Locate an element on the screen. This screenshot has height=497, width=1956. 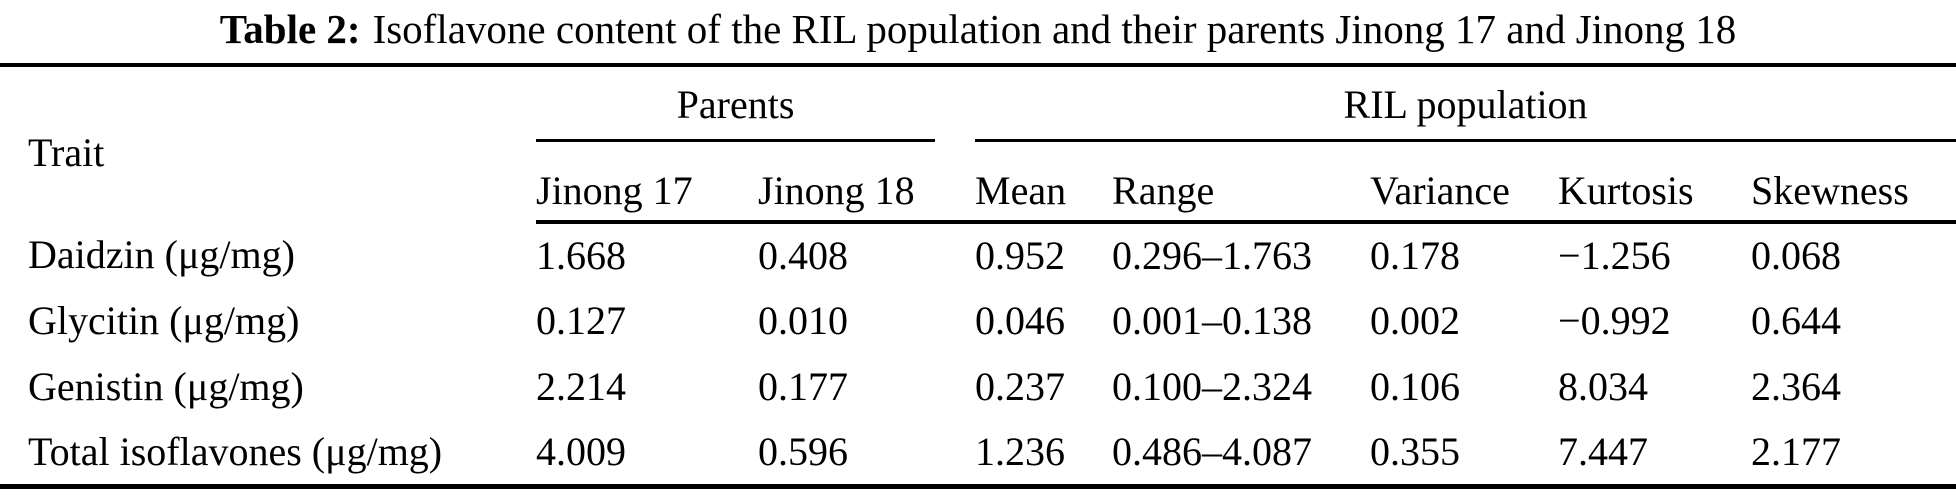
value-cell: 0.952 is located at coordinates (1020, 255).